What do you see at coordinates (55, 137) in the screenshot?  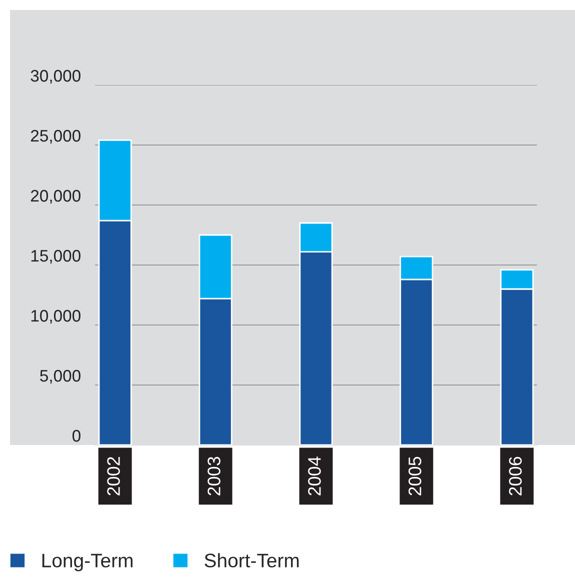 I see `y-tick-label: 25,000` at bounding box center [55, 137].